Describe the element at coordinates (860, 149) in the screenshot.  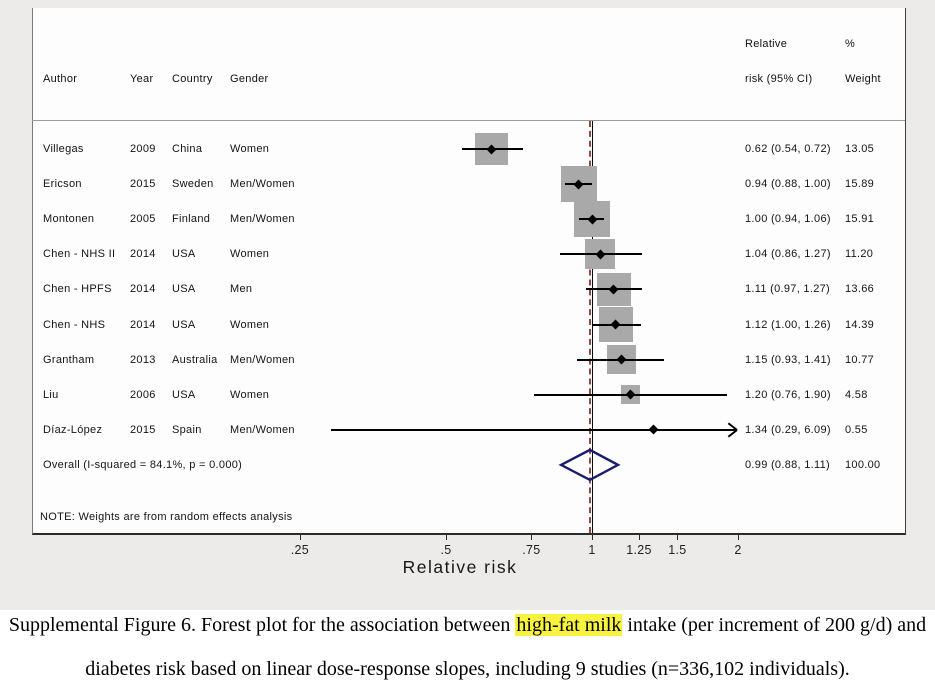
I see `study-weight-value: 13.05` at that location.